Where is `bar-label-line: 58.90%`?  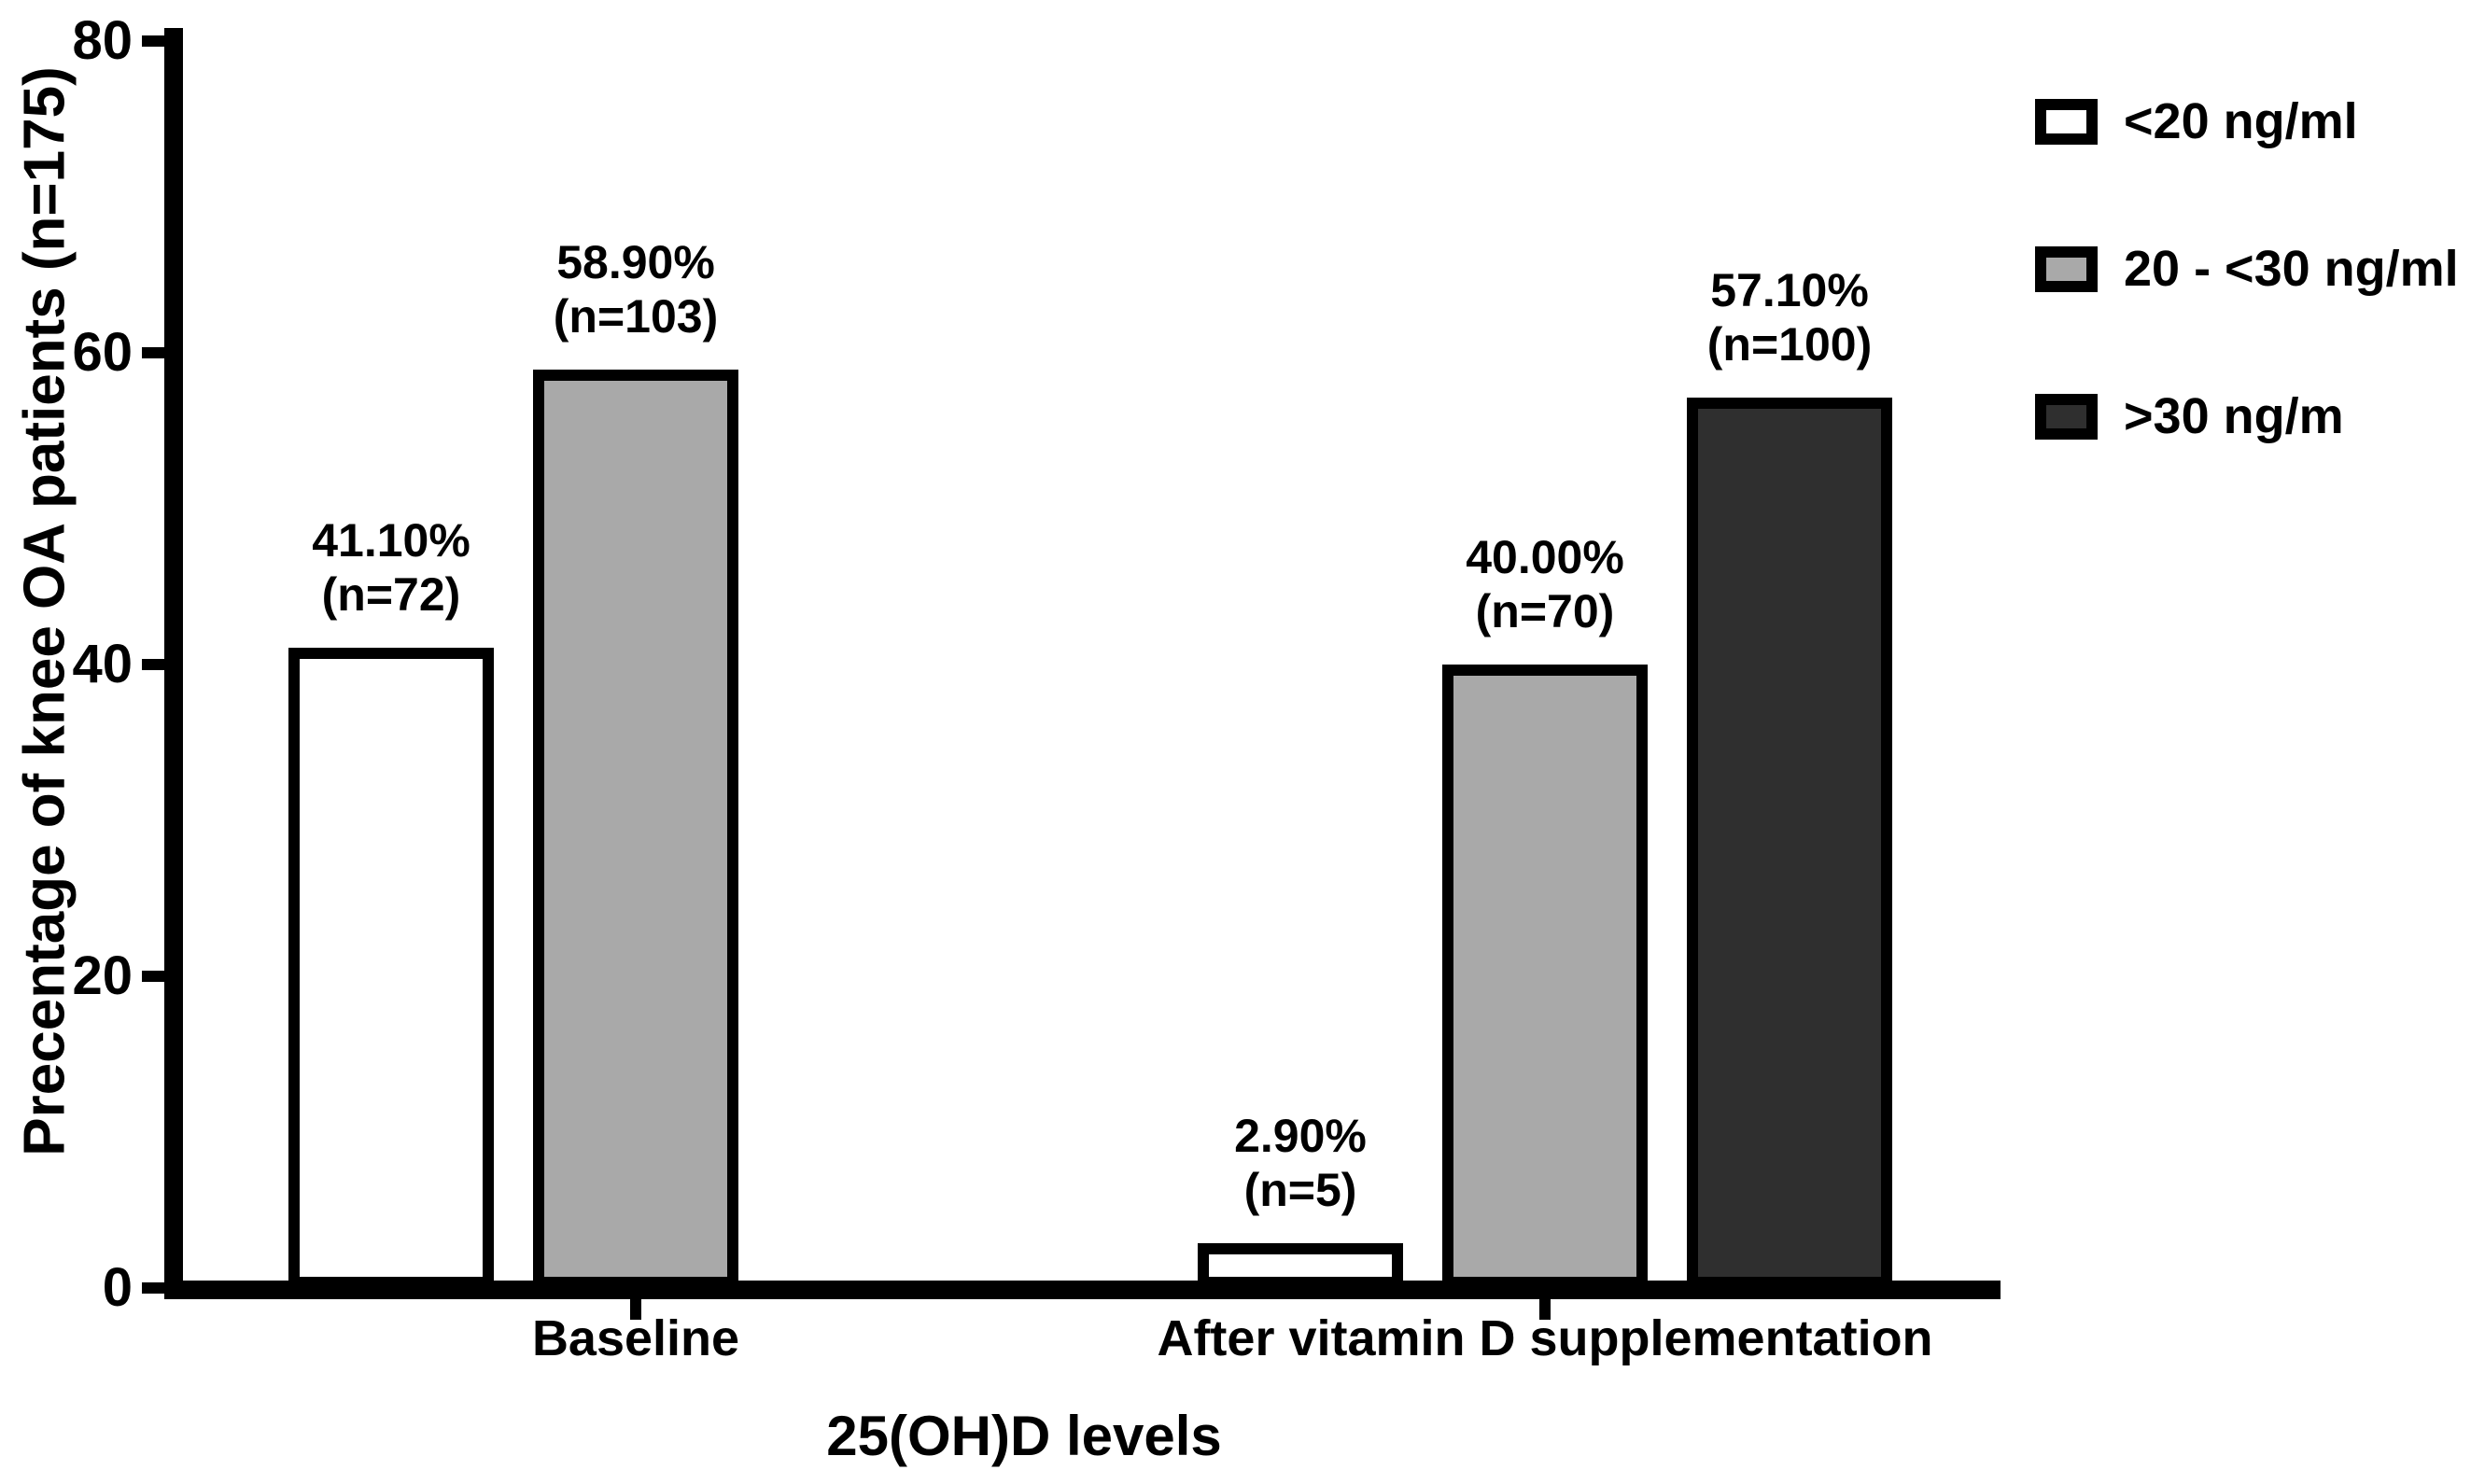 bar-label-line: 58.90% is located at coordinates (635, 262).